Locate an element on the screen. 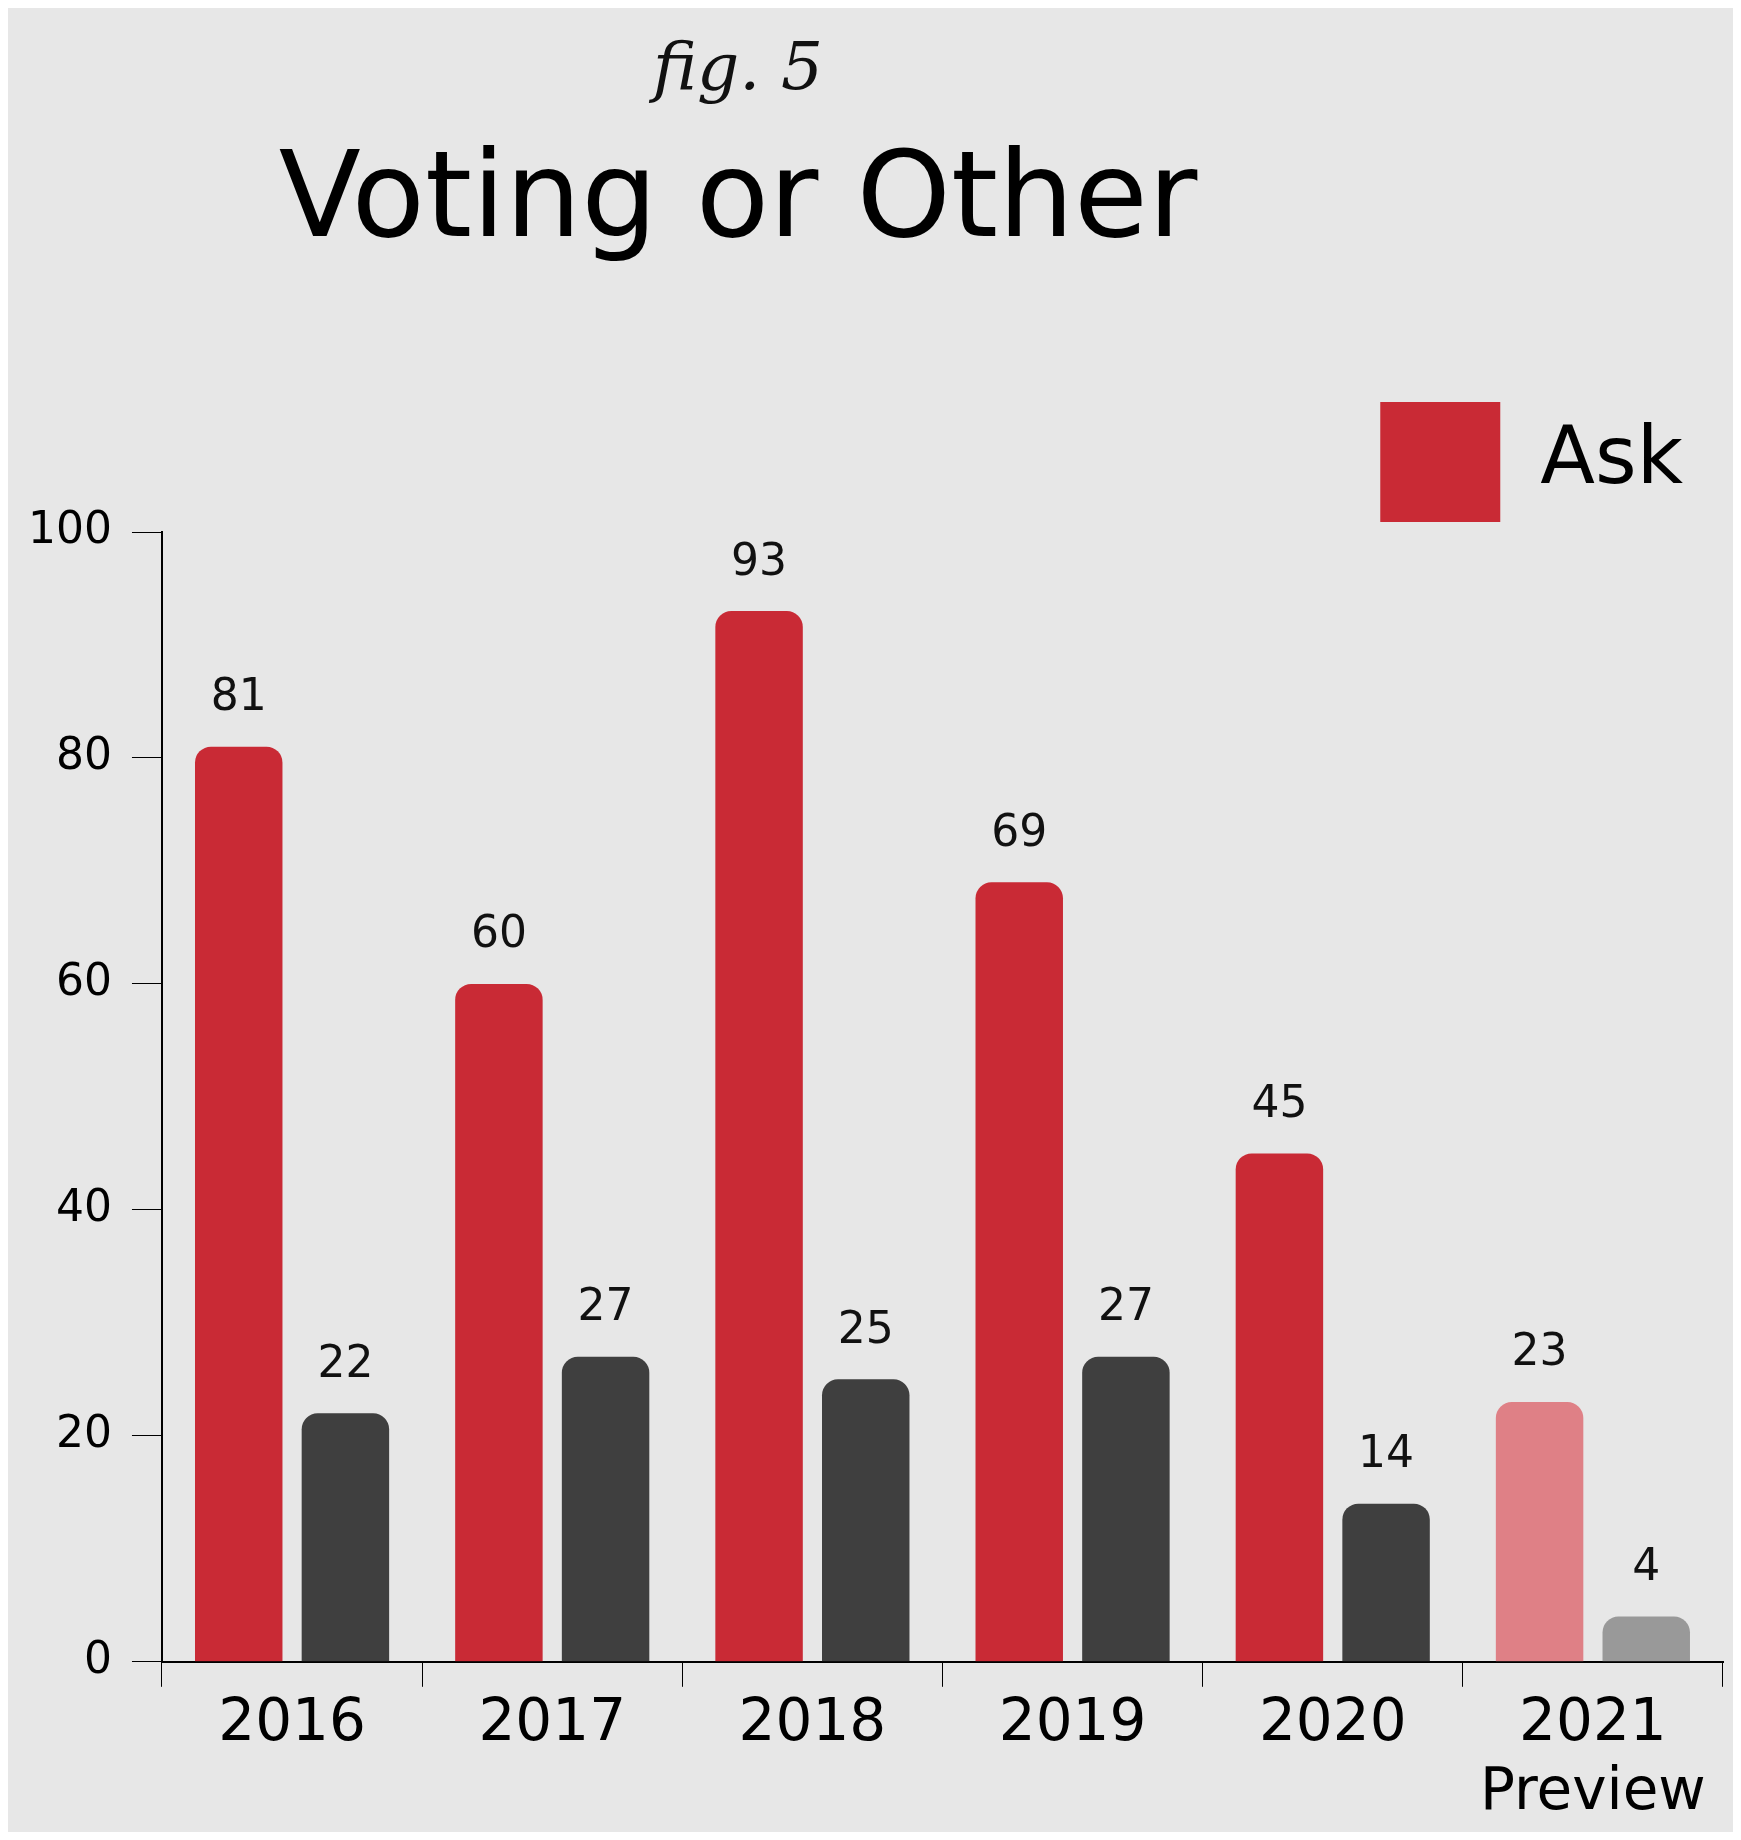  data-label: 22 is located at coordinates (345, 1361).